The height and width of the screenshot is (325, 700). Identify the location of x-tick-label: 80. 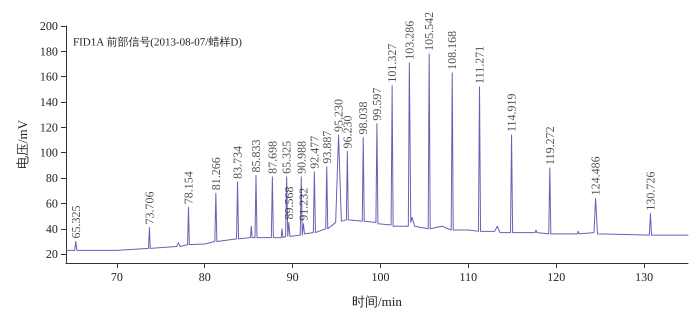
(204, 277).